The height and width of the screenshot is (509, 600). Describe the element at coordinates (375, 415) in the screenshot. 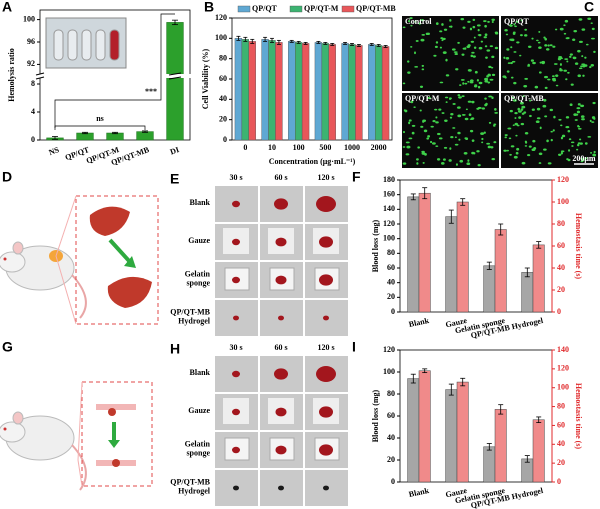

I see `y-axis-label: Blood loss (mg)` at that location.